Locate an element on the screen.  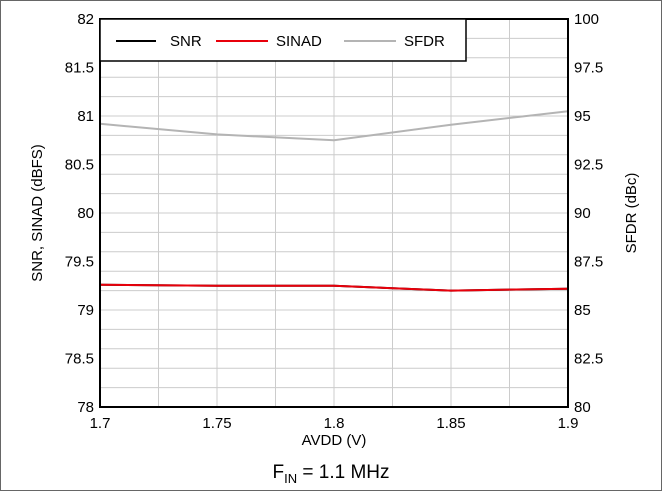
legend-label-sinad: SINAD is located at coordinates (299, 41).